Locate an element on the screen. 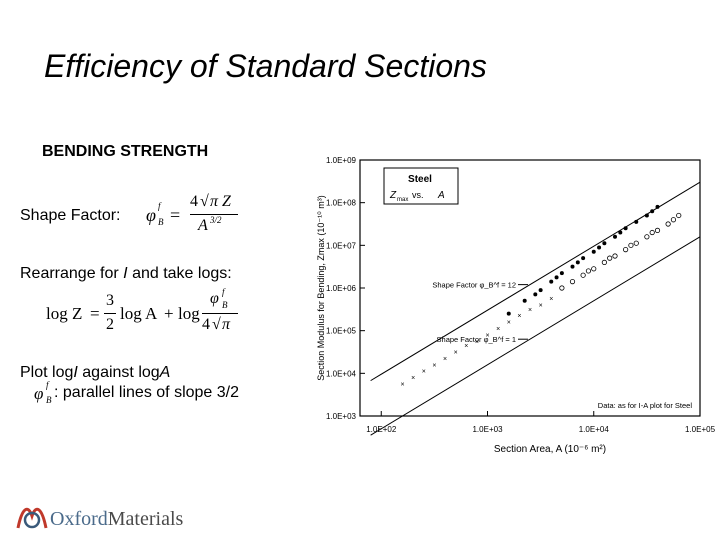 Image resolution: width=720 pixels, height=540 pixels. sup-f-2: f is located at coordinates (223, 292).